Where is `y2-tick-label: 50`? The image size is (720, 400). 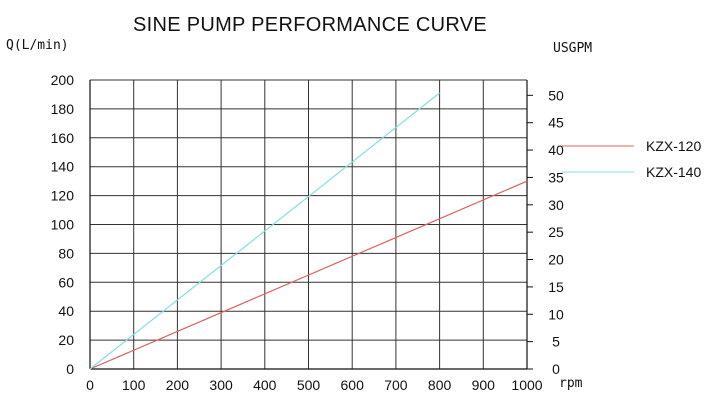
y2-tick-label: 50 is located at coordinates (556, 95).